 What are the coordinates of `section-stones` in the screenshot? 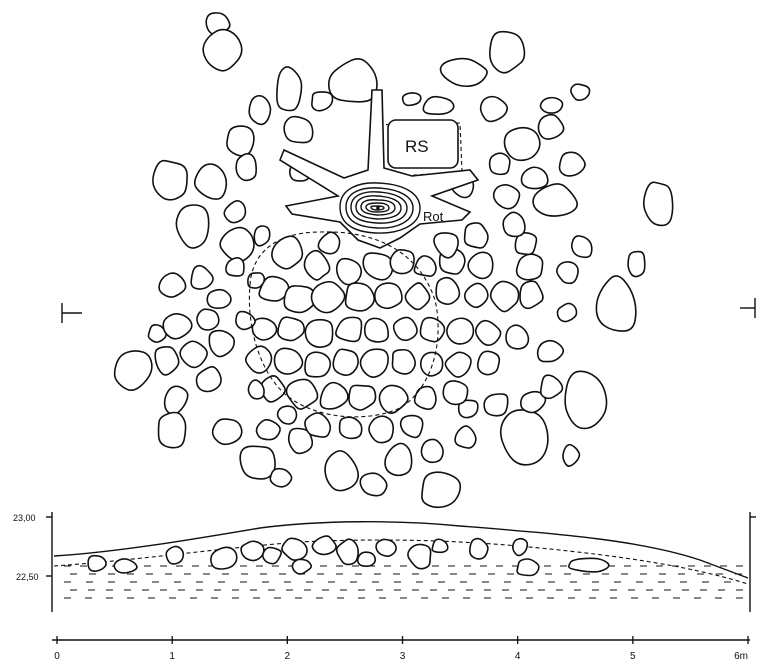 It's located at (348, 556).